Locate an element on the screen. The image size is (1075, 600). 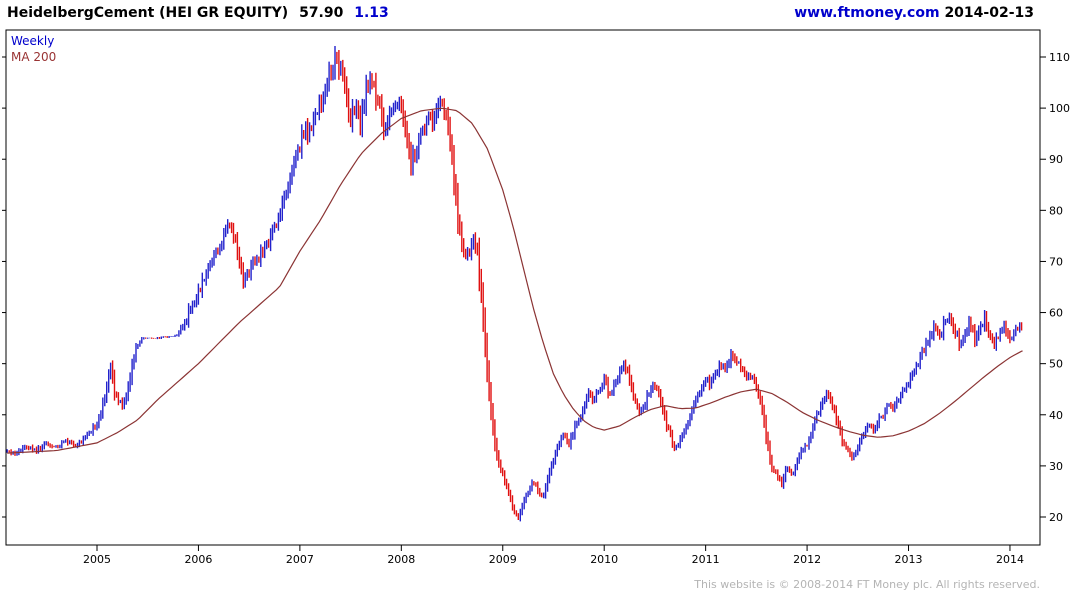
svg-text: 2010 is located at coordinates (604, 559).